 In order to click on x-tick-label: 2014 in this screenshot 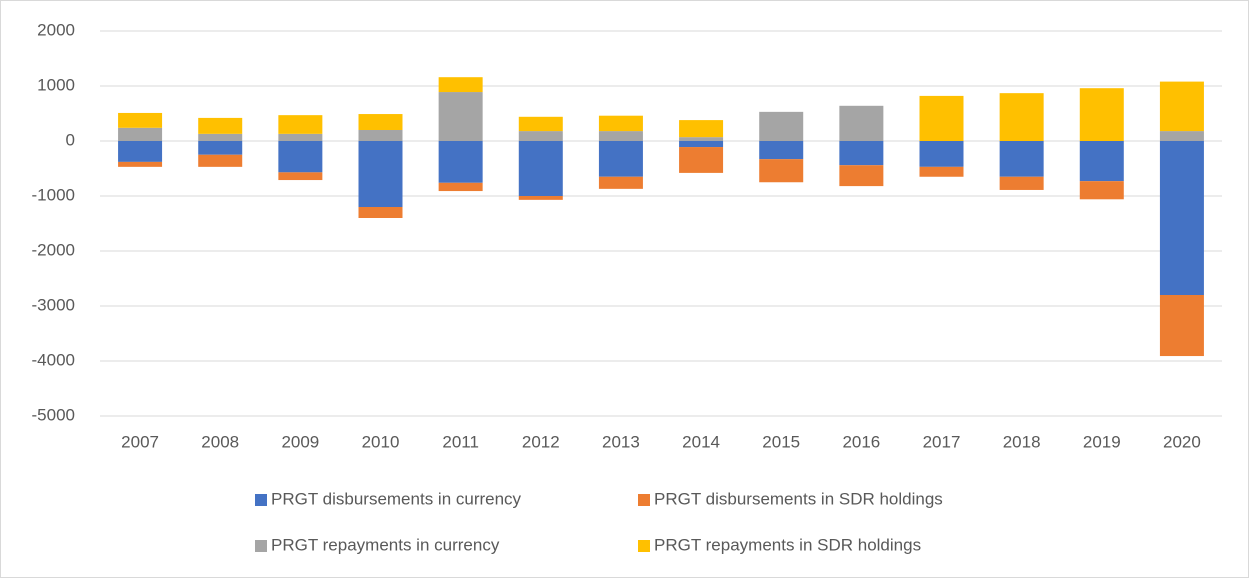, I will do `click(701, 441)`.